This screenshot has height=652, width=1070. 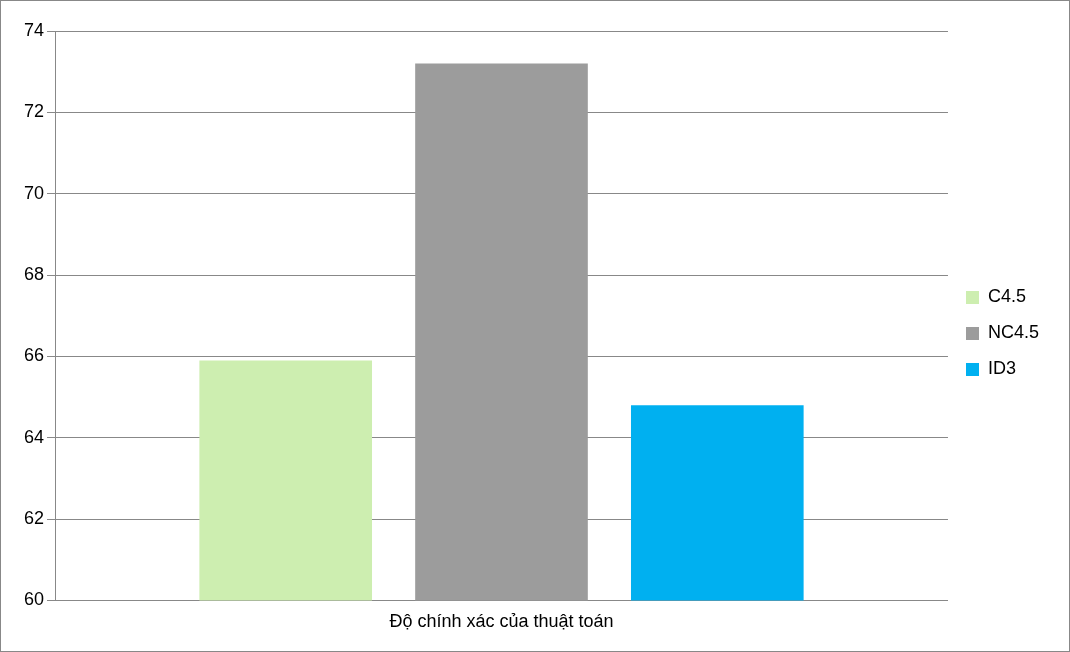 What do you see at coordinates (34, 29) in the screenshot?
I see `y-tick-label: 74` at bounding box center [34, 29].